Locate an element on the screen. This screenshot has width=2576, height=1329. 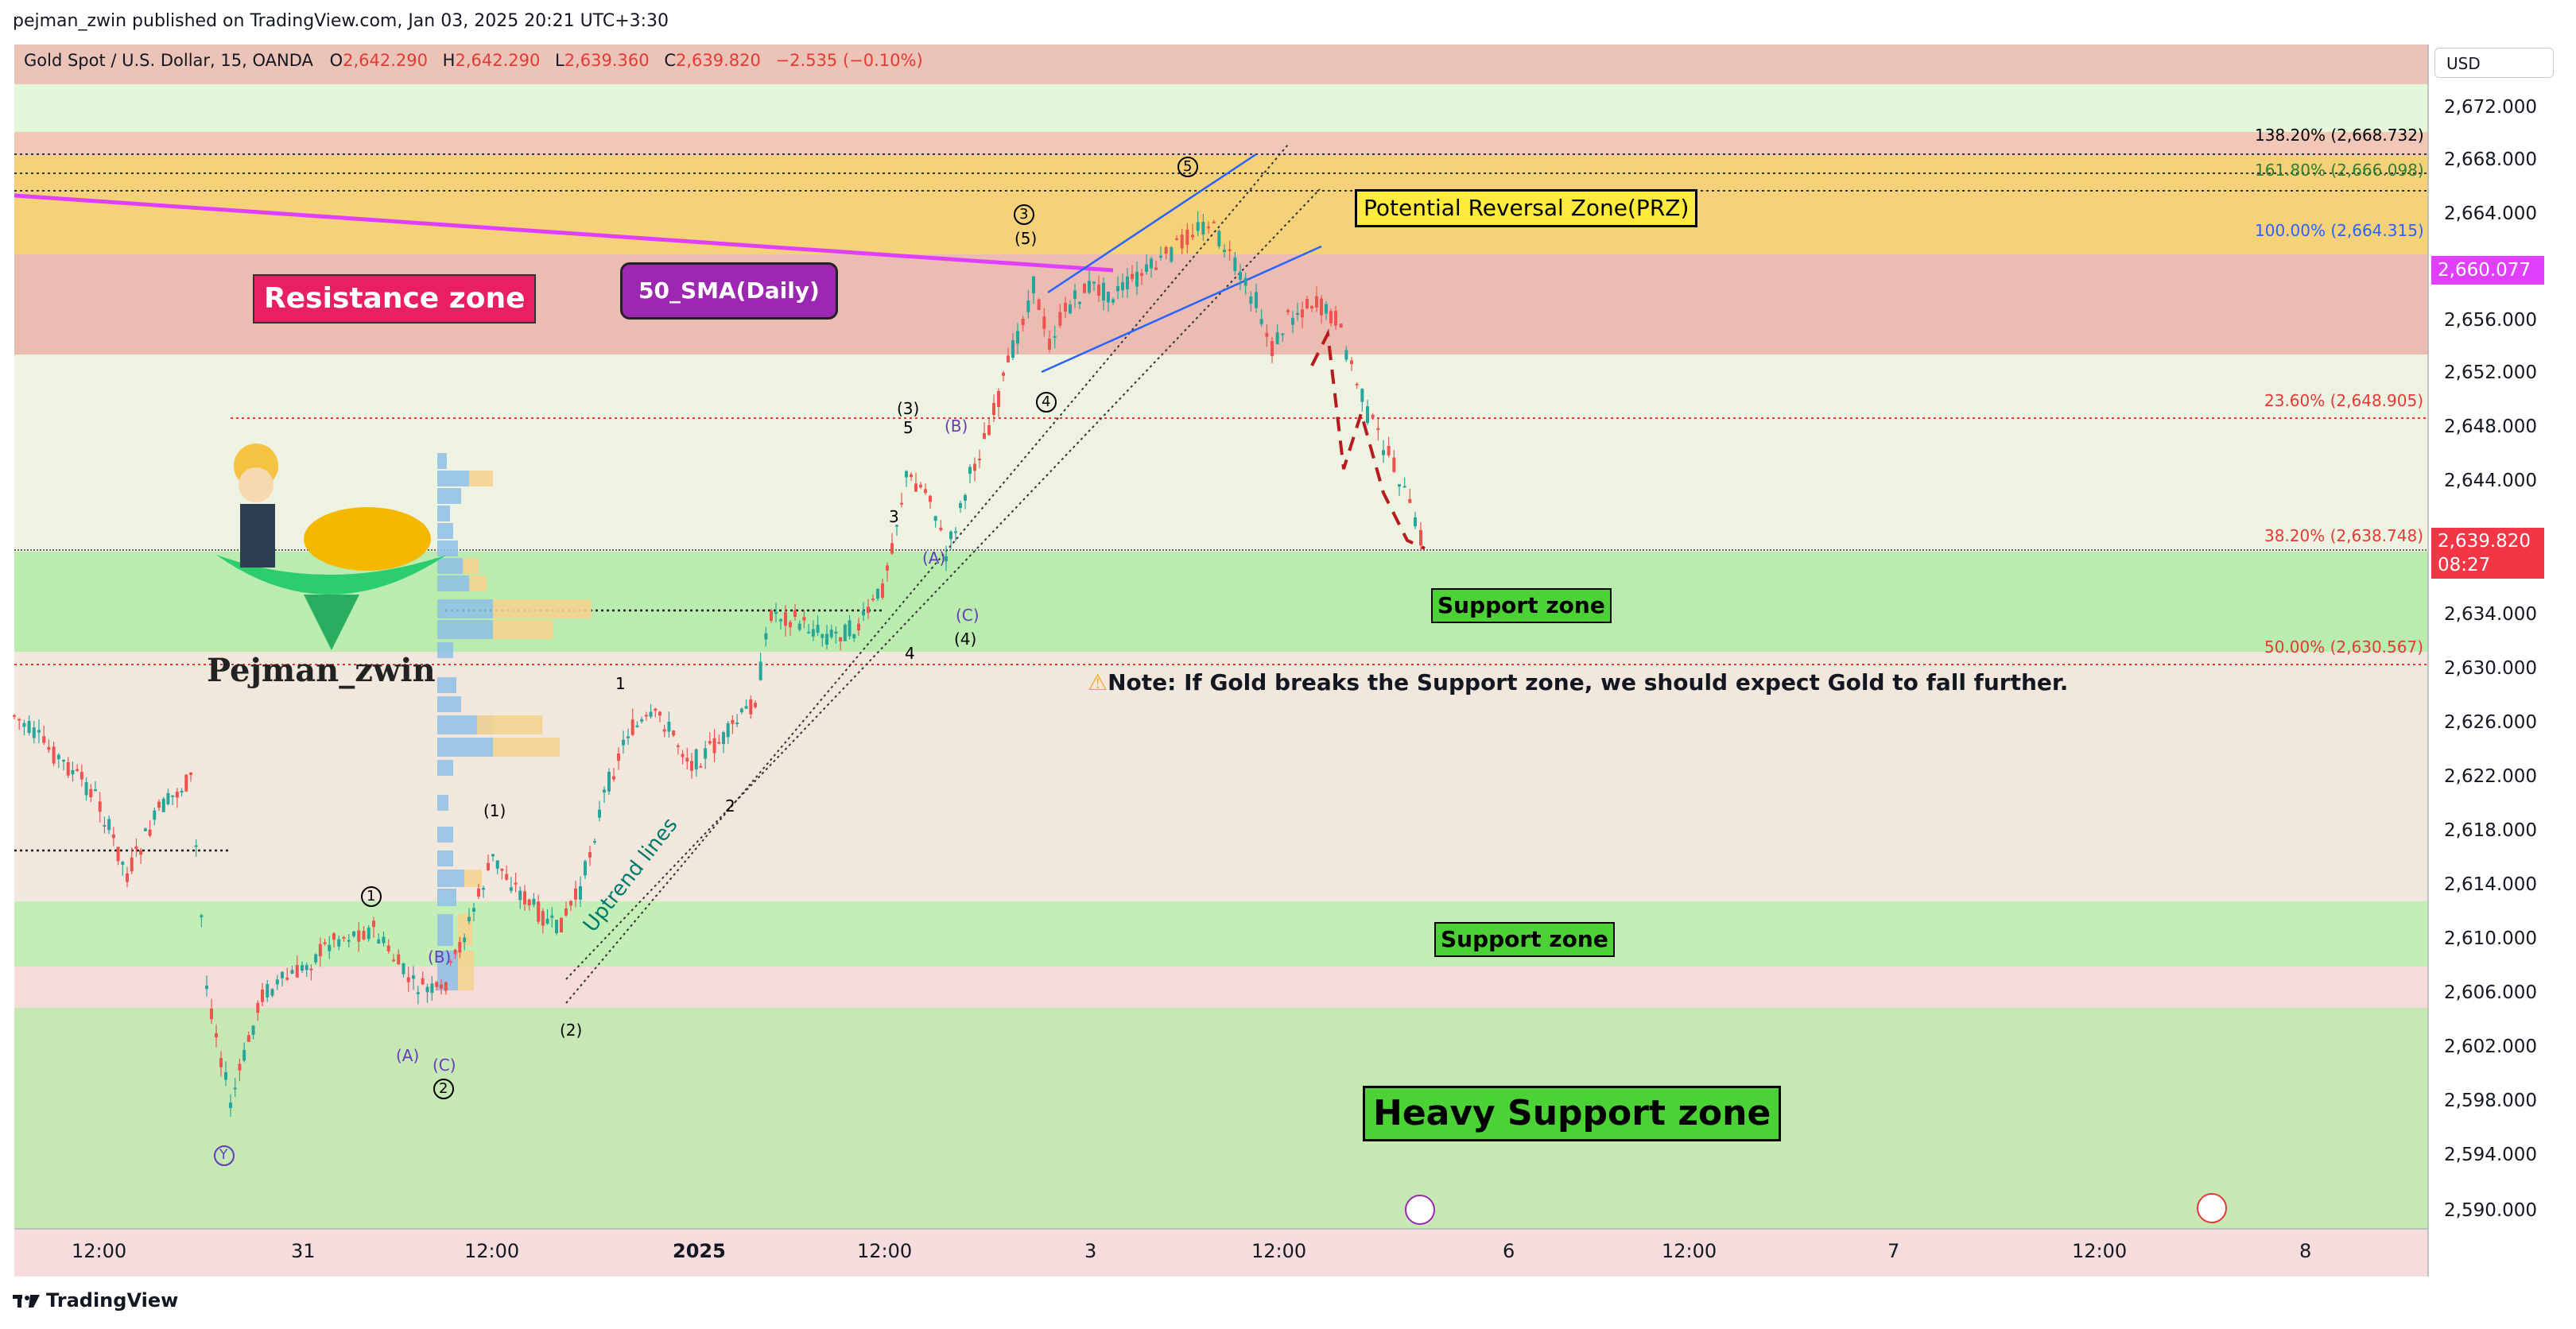
support-zone-label-2: Support zone is located at coordinates (1525, 939).